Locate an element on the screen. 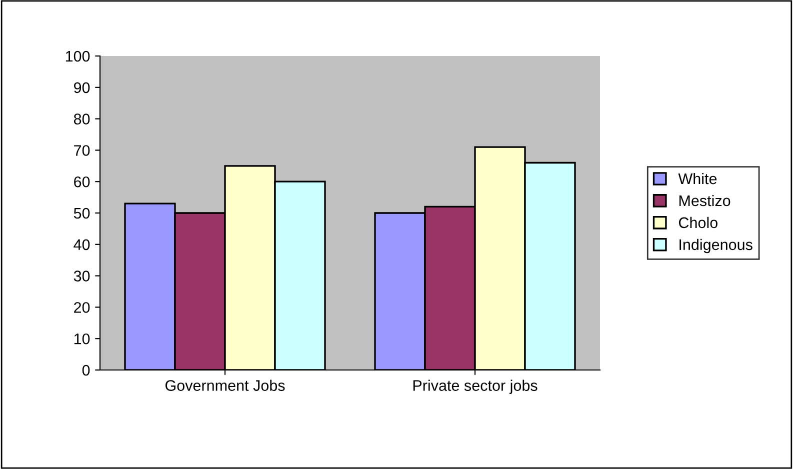 The height and width of the screenshot is (469, 793). legend-label: Indigenous is located at coordinates (716, 246).